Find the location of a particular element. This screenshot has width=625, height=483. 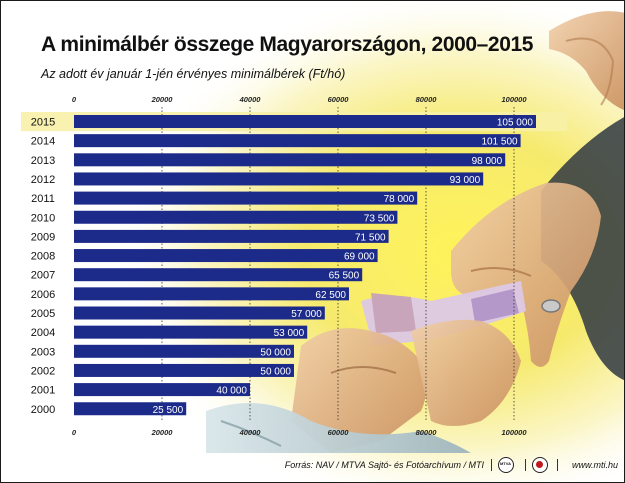

mti-logo-icon is located at coordinates (540, 465).